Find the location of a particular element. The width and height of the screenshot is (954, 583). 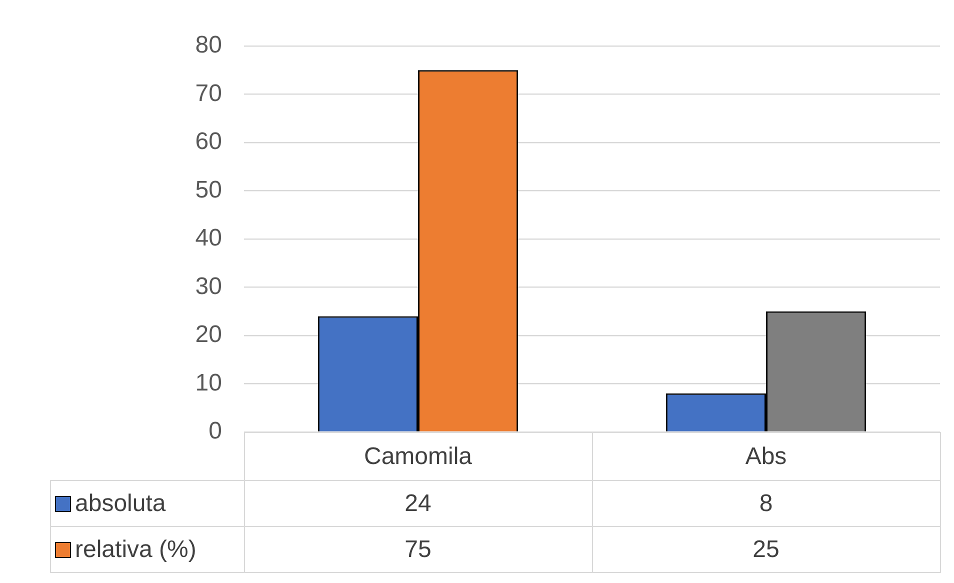

x-tick-label: Camomila is located at coordinates (418, 456).